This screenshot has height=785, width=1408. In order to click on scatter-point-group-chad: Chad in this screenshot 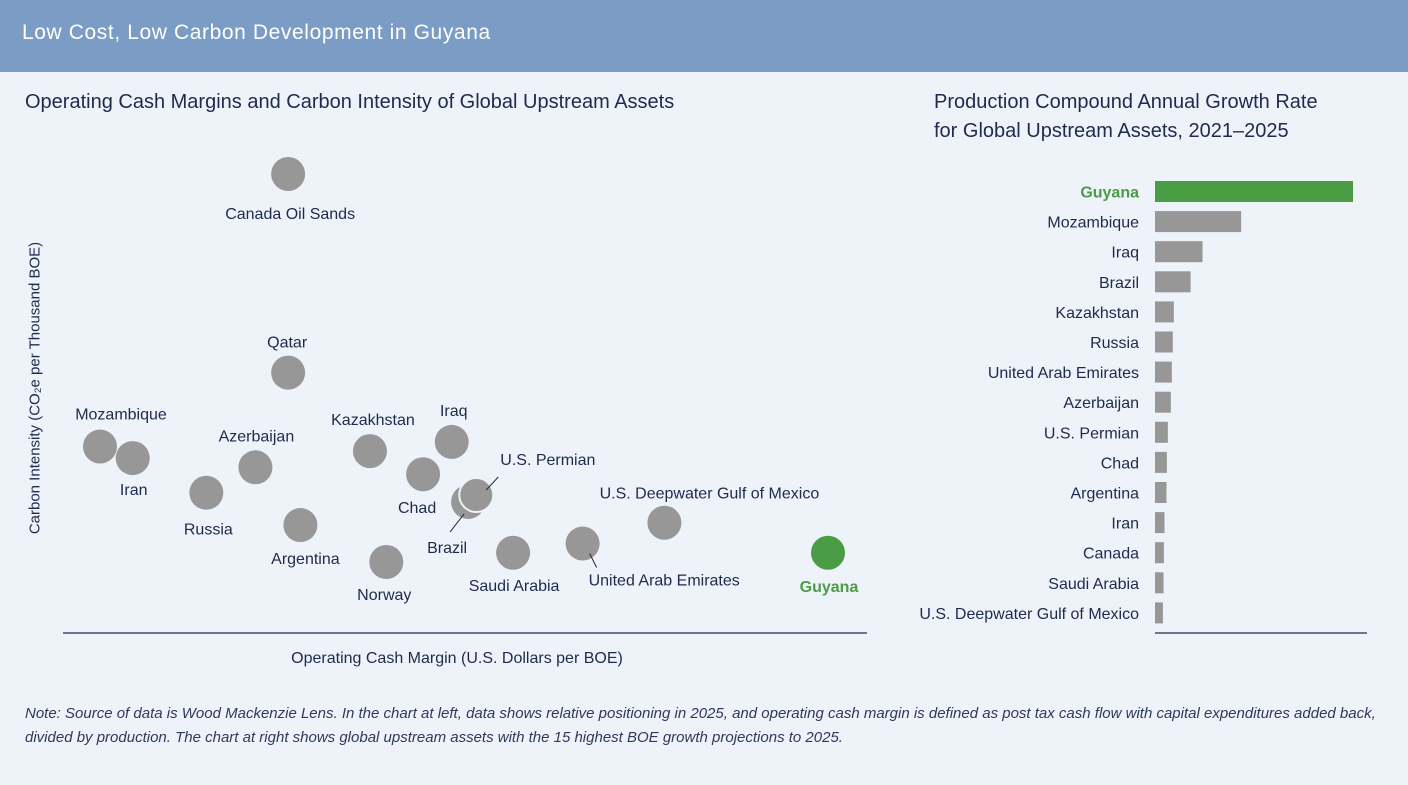, I will do `click(419, 487)`.